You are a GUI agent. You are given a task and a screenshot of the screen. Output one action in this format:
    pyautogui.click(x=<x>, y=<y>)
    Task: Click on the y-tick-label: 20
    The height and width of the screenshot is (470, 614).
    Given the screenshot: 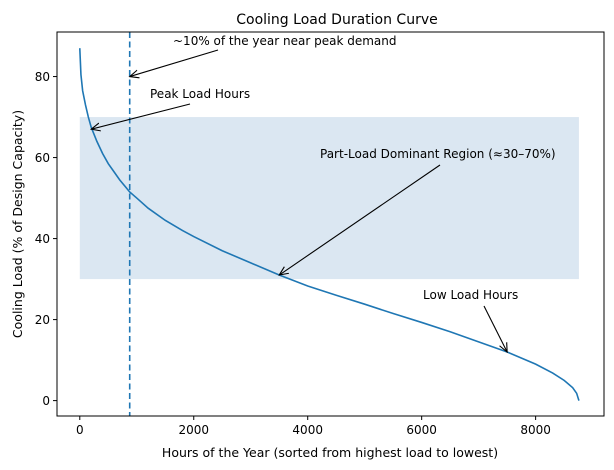 What is the action you would take?
    pyautogui.click(x=42, y=320)
    